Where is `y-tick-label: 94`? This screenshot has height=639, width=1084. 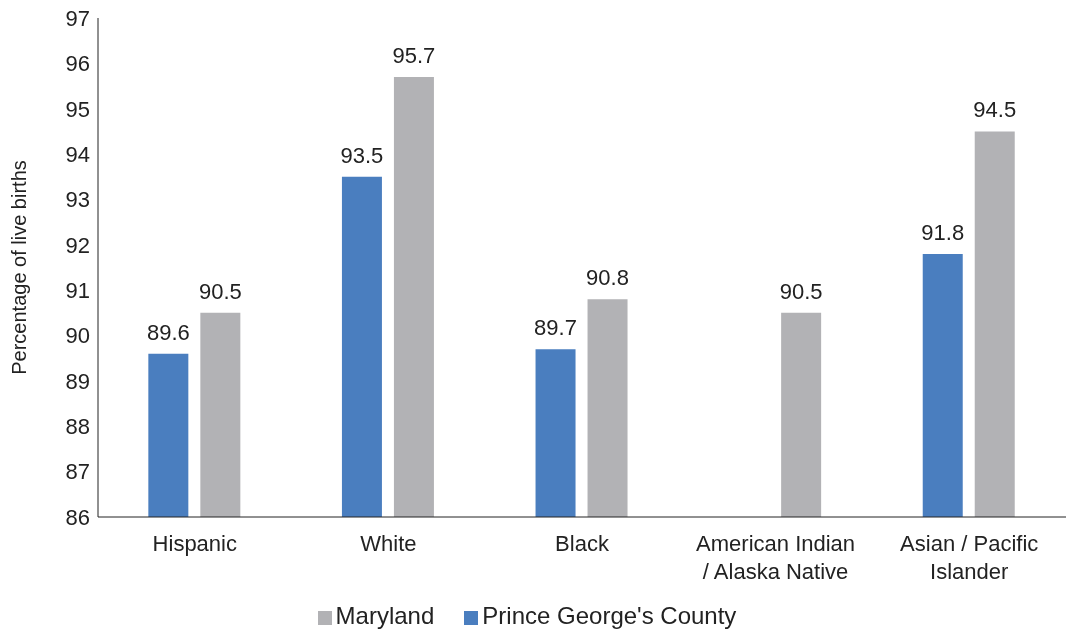 y-tick-label: 94 is located at coordinates (77, 154).